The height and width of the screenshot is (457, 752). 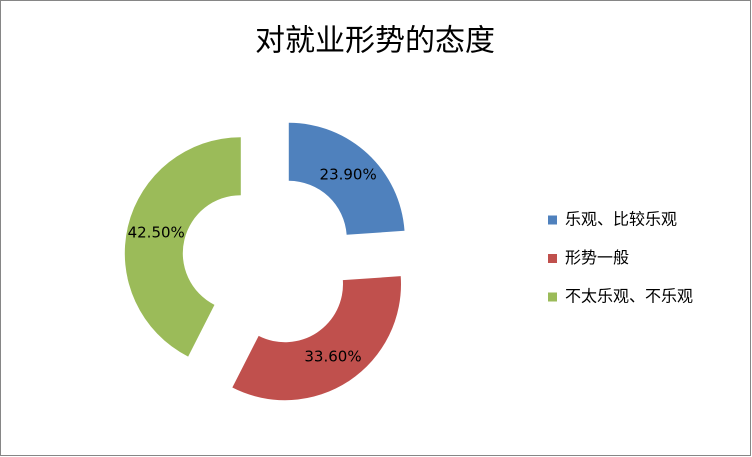 I want to click on legend-label: 不太乐观、不乐观, so click(x=629, y=296).